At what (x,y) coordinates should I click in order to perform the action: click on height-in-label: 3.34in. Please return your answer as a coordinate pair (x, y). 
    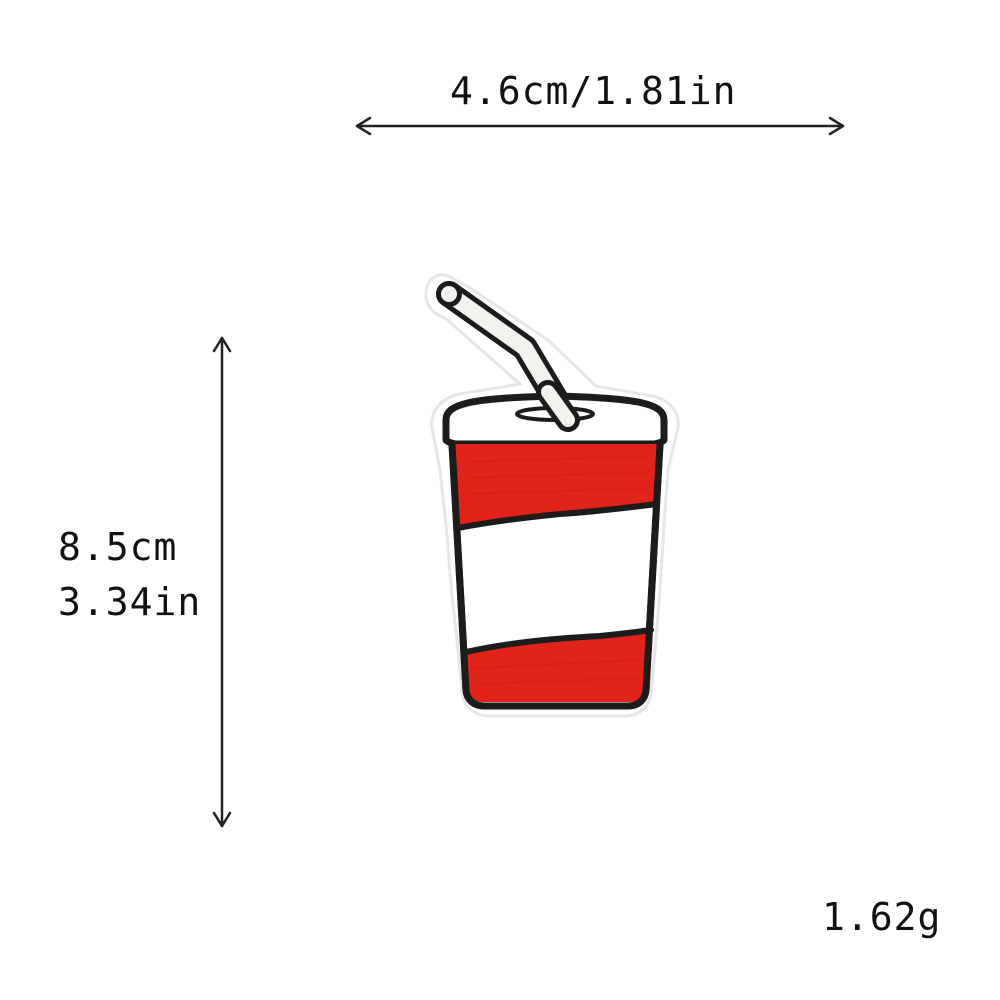
    Looking at the image, I should click on (130, 602).